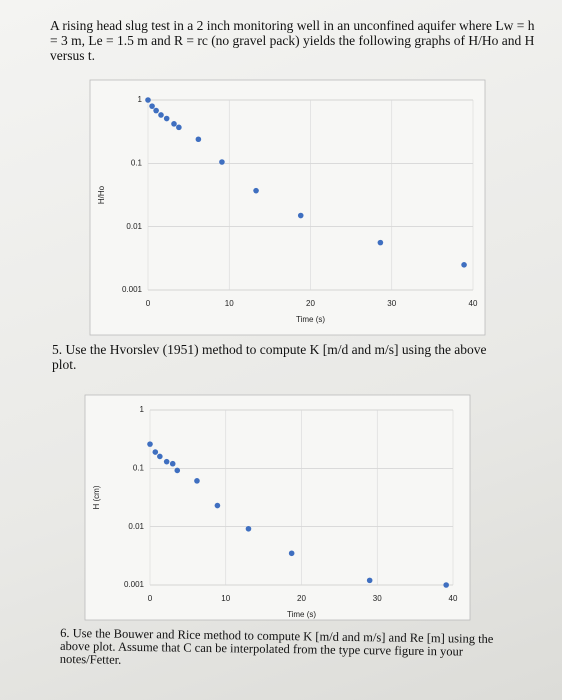 The width and height of the screenshot is (562, 700). Describe the element at coordinates (96, 497) in the screenshot. I see `y-axis-label: H (cm)` at that location.